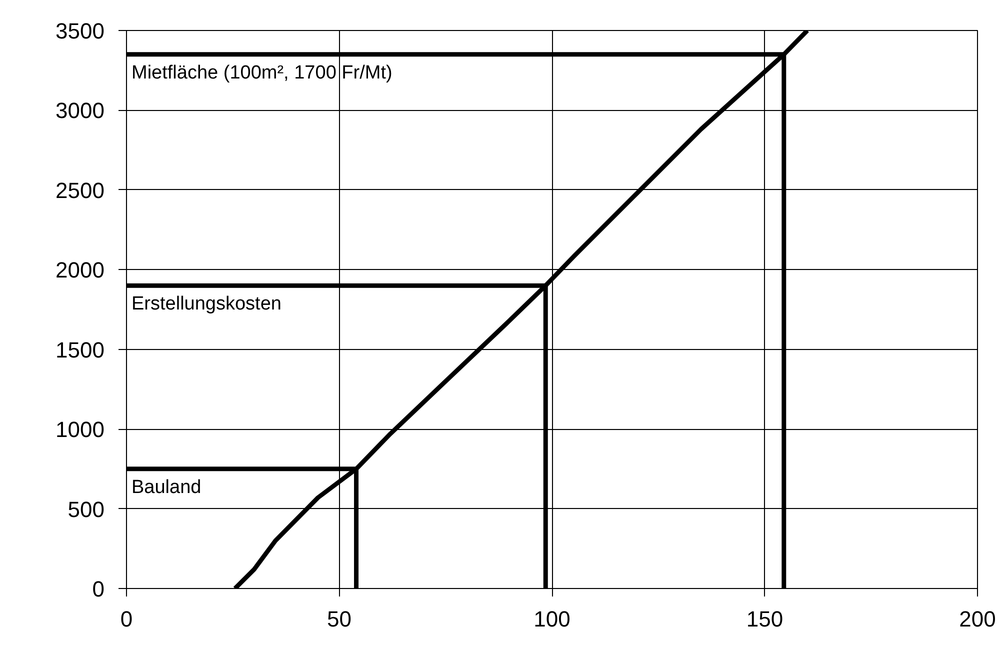 The image size is (999, 659). I want to click on y-tick-label: 0, so click(98, 589).